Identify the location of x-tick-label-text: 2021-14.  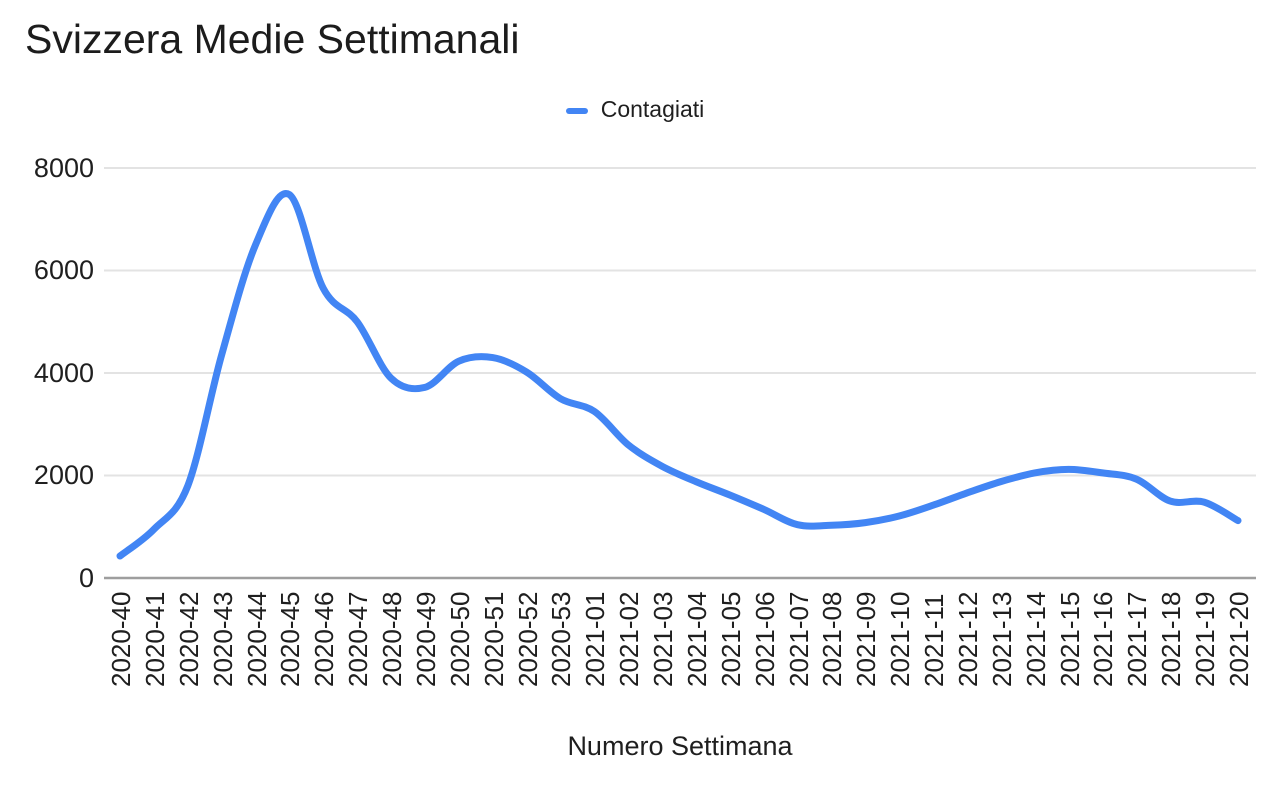
(1035, 639).